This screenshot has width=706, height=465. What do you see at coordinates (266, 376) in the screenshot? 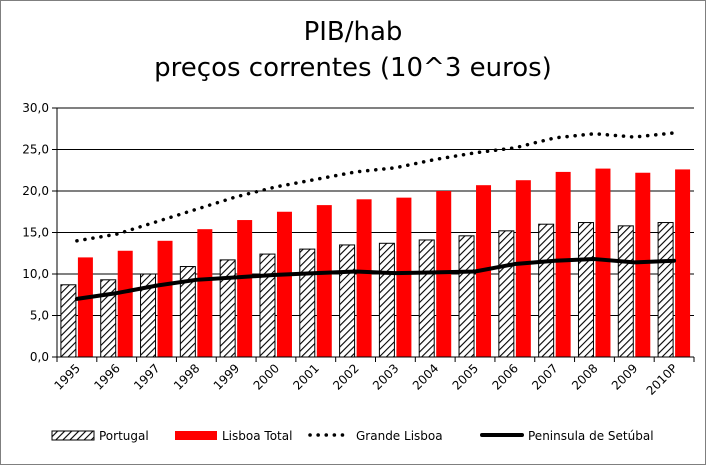
I see `x-tick-label: 2000` at bounding box center [266, 376].